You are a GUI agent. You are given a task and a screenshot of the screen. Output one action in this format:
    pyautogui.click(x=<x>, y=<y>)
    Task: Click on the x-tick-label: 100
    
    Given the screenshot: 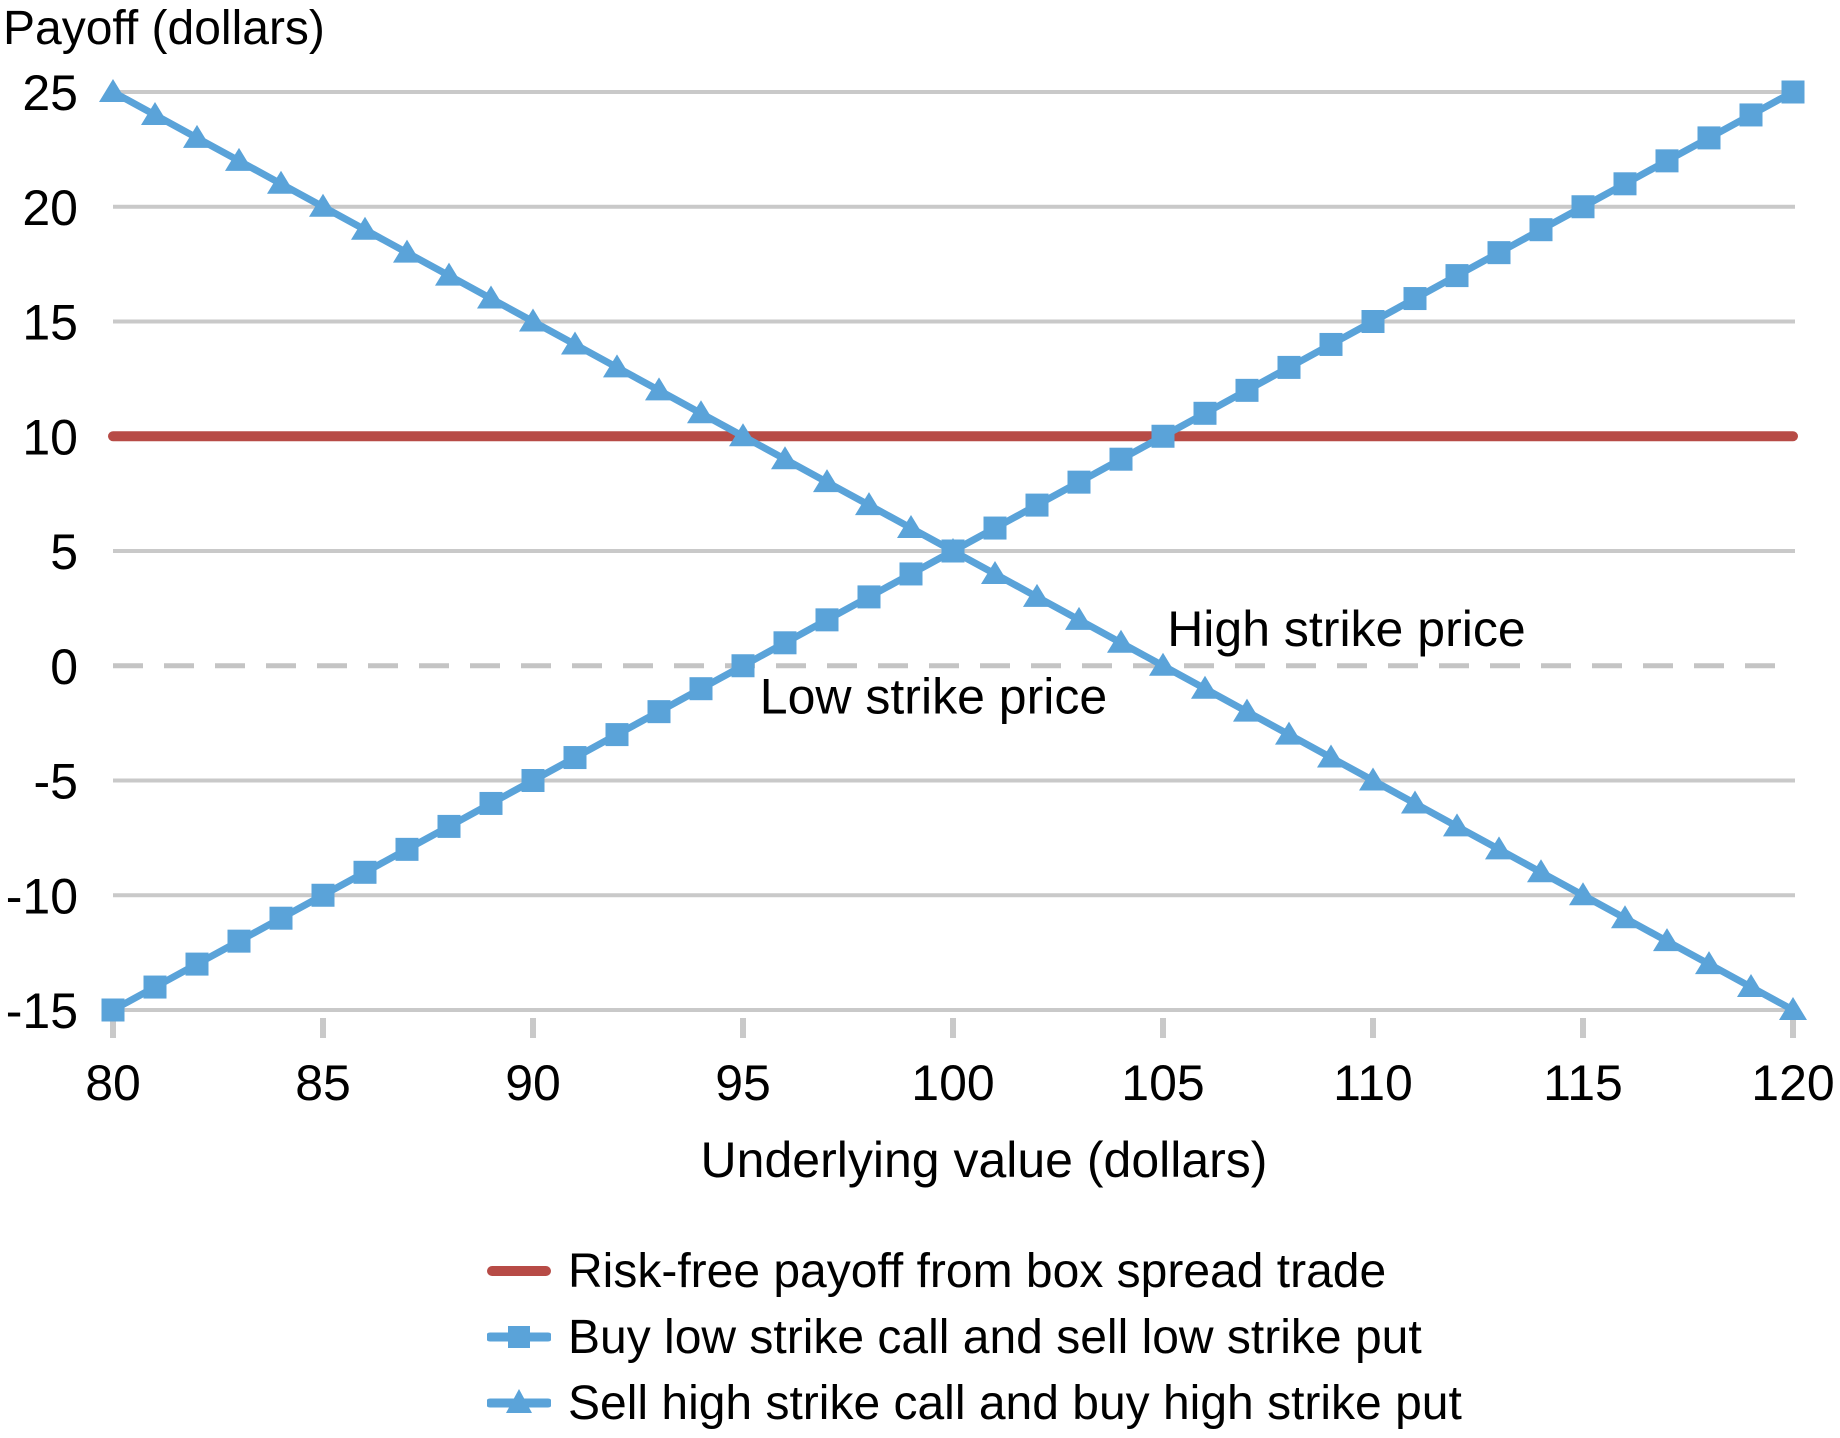 What is the action you would take?
    pyautogui.click(x=952, y=1083)
    